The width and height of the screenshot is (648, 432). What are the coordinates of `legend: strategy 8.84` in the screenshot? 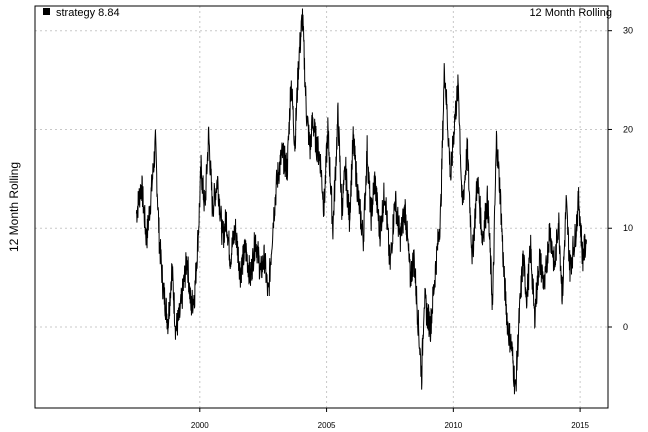 It's located at (81, 13).